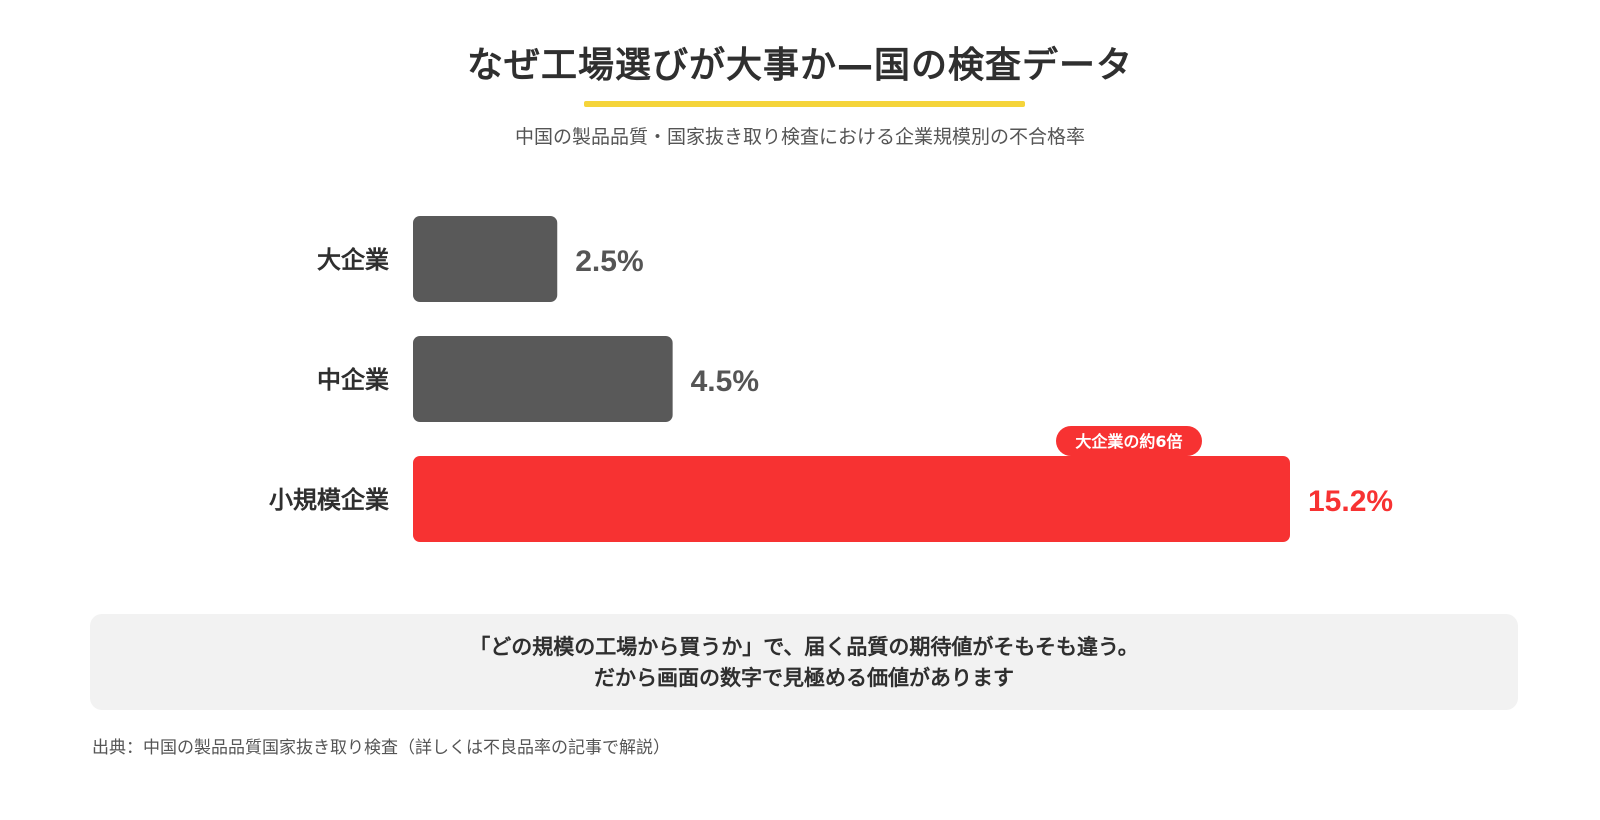 The width and height of the screenshot is (1600, 820). I want to click on chart-title: なぜ工場選びが大事か—国の検査データ, so click(799, 65).